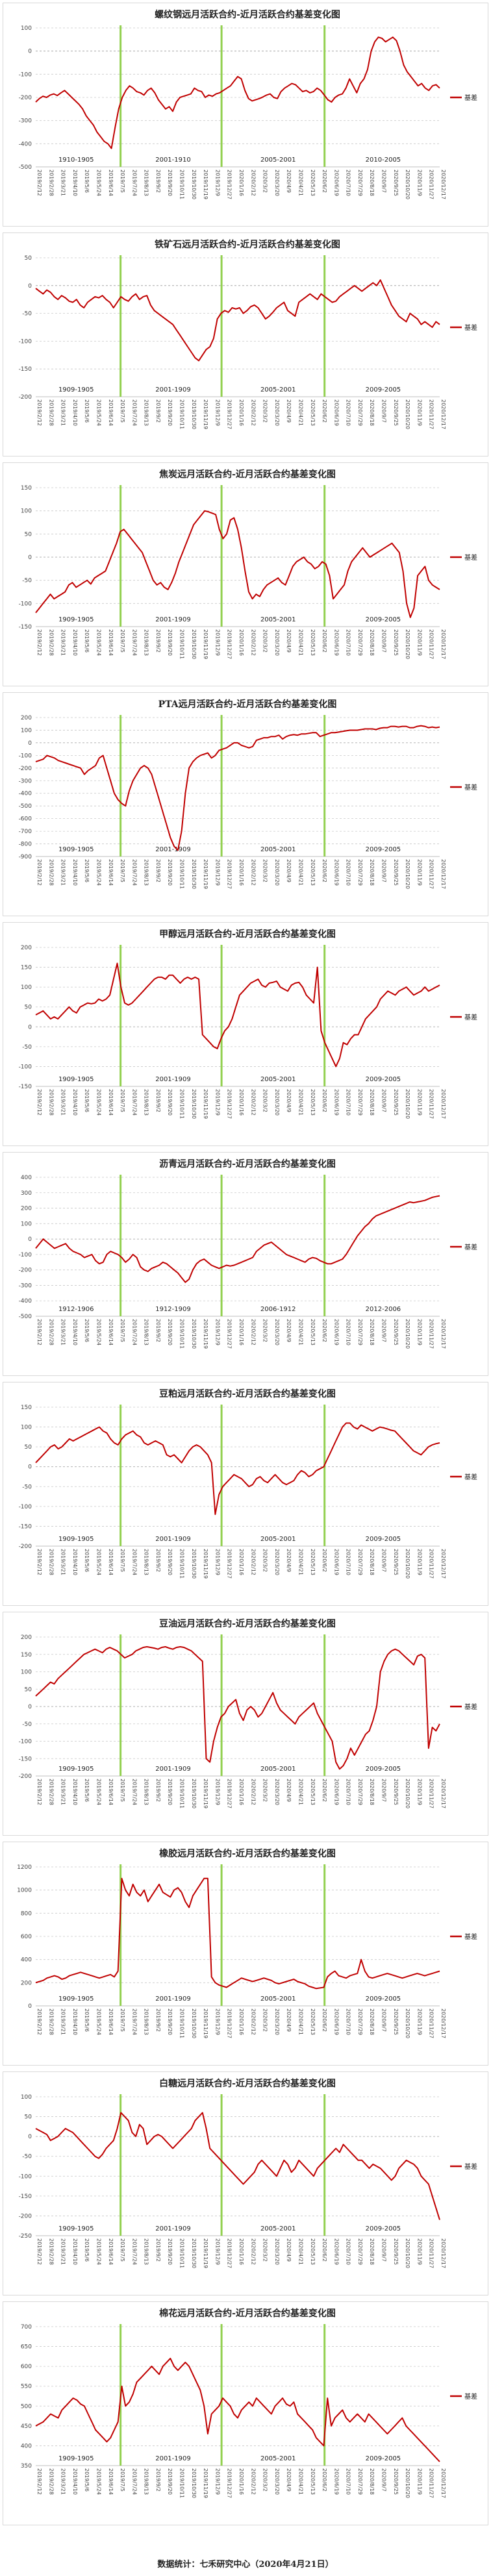 This screenshot has width=491, height=2576. What do you see at coordinates (111, 1102) in the screenshot?
I see `x-tick-label: 2019/6/14` at bounding box center [111, 1102].